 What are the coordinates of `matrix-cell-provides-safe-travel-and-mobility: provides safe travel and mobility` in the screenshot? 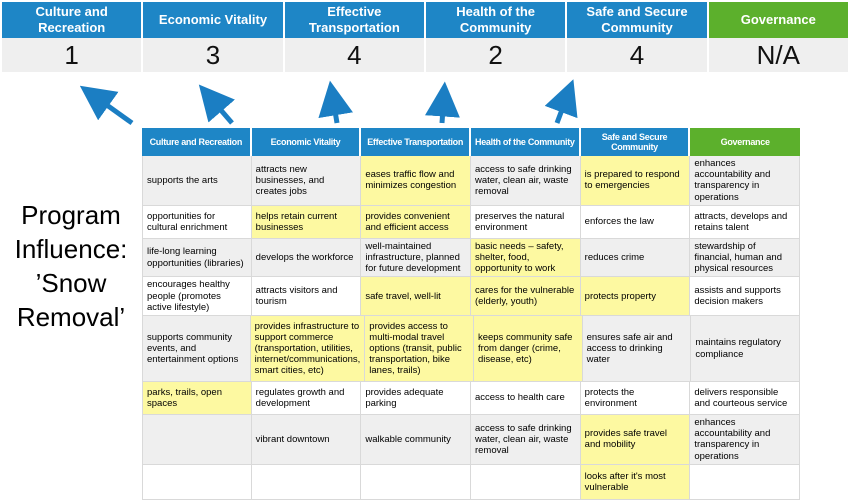 It's located at (635, 440).